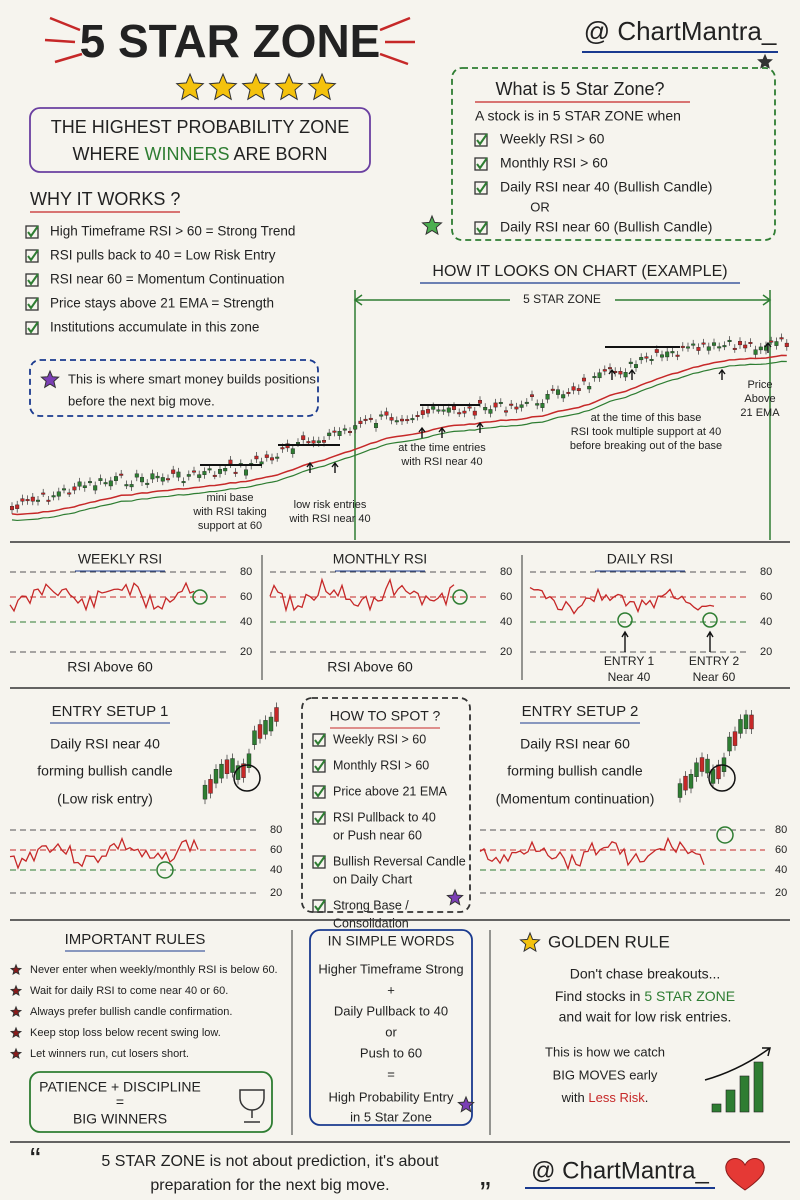  What do you see at coordinates (154, 327) in the screenshot?
I see `label: Institutions accumulate in this zone` at bounding box center [154, 327].